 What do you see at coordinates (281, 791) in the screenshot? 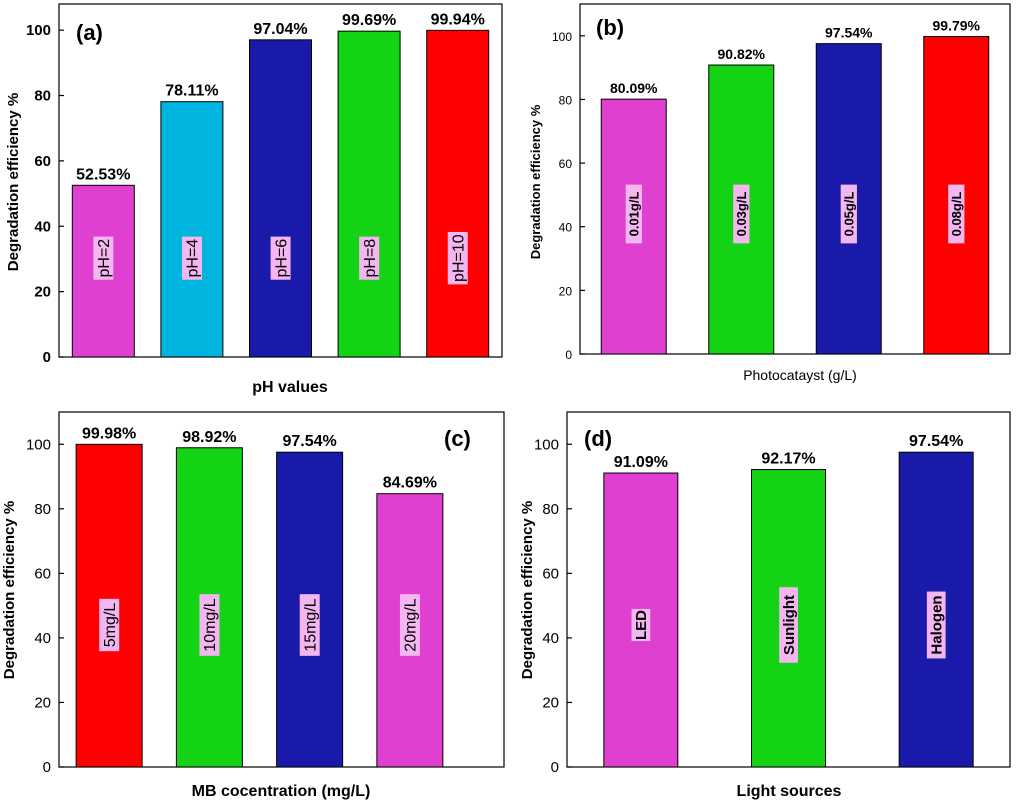
I see `panel-c-x-axis-label: MB cocentration (mg/L)` at bounding box center [281, 791].